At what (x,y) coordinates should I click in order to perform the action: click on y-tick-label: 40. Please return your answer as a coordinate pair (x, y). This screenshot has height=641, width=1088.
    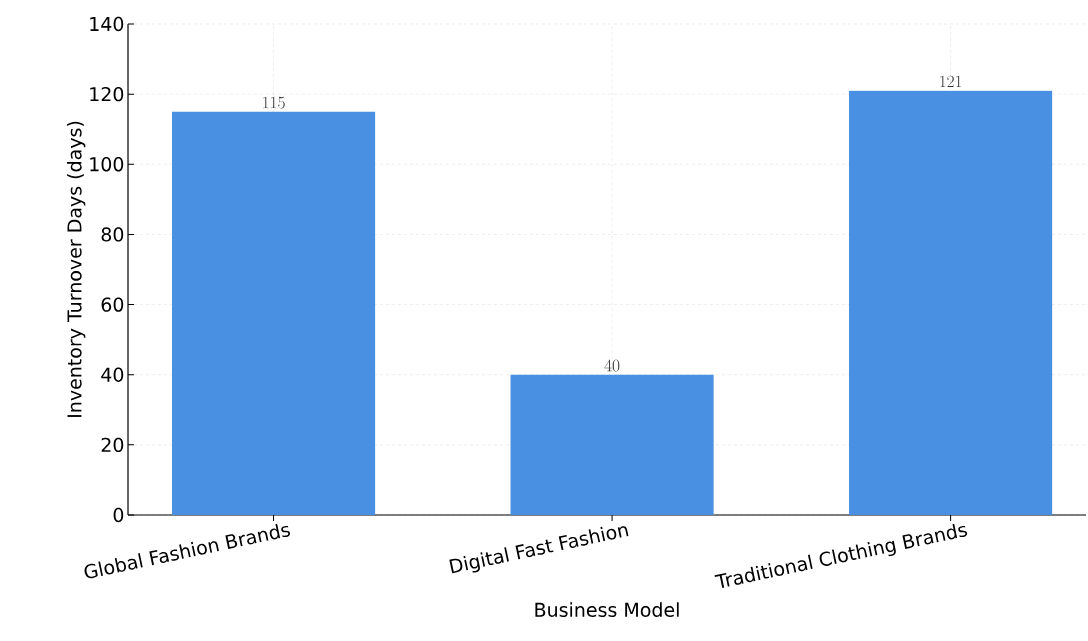
    Looking at the image, I should click on (112, 374).